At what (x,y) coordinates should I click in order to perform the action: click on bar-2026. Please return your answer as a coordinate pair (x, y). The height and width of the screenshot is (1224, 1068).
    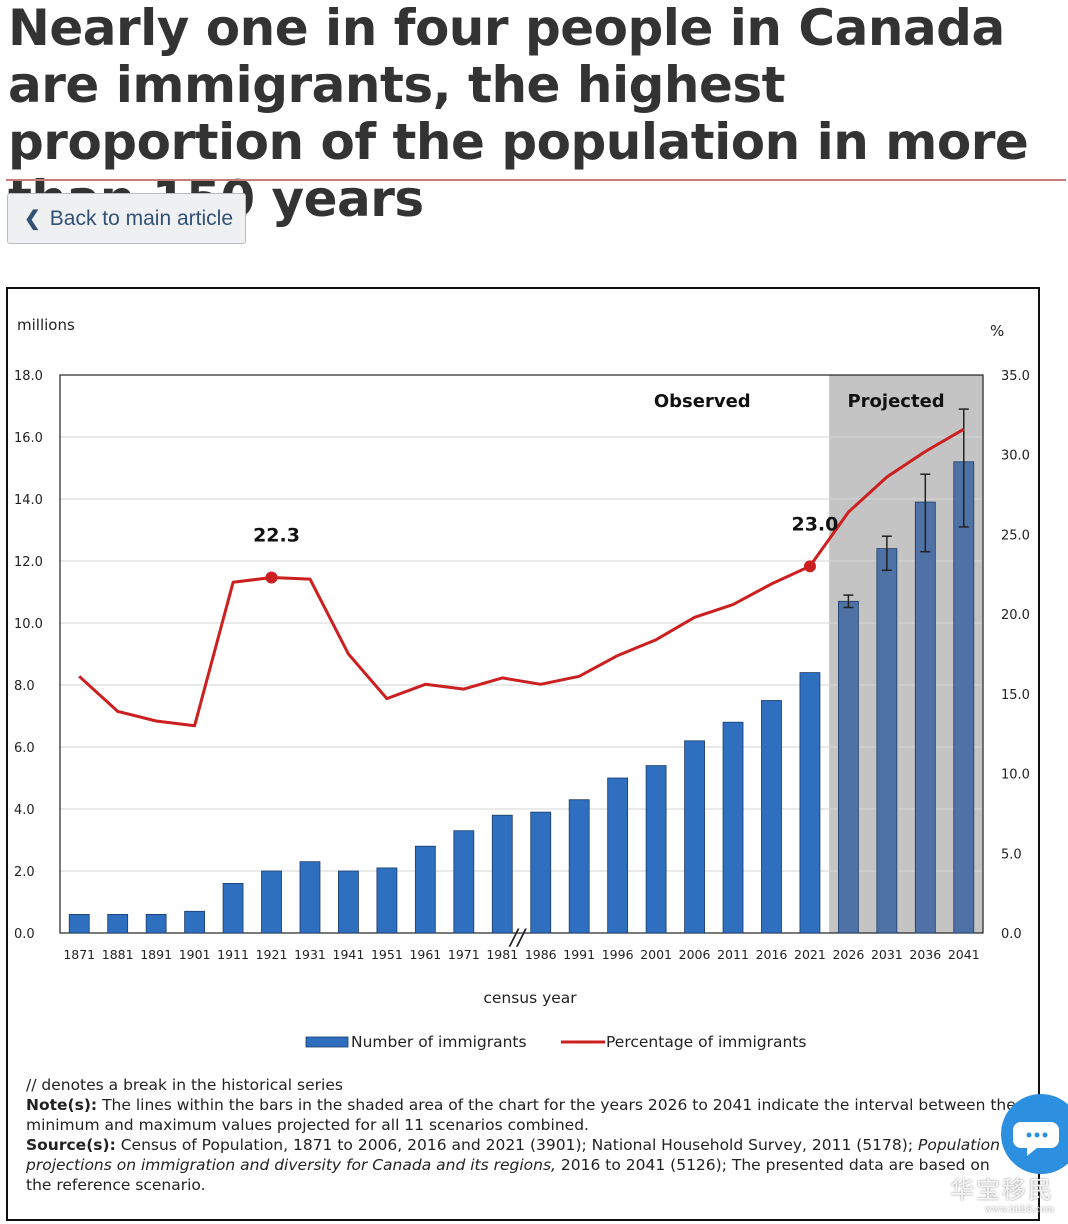
    Looking at the image, I should click on (848, 767).